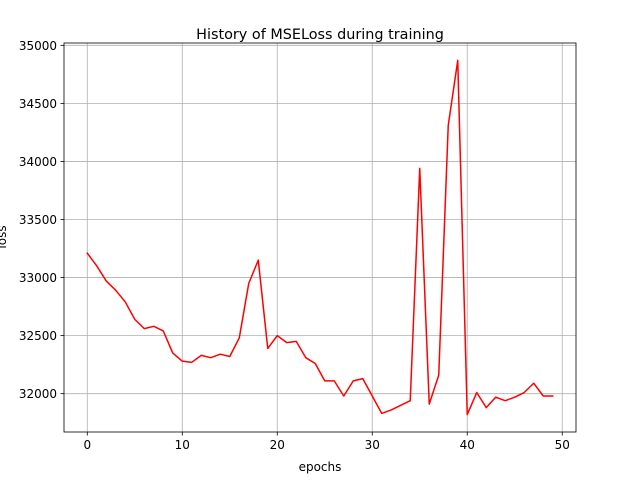  Describe the element at coordinates (182, 445) in the screenshot. I see `x-tick-label: 10` at that location.